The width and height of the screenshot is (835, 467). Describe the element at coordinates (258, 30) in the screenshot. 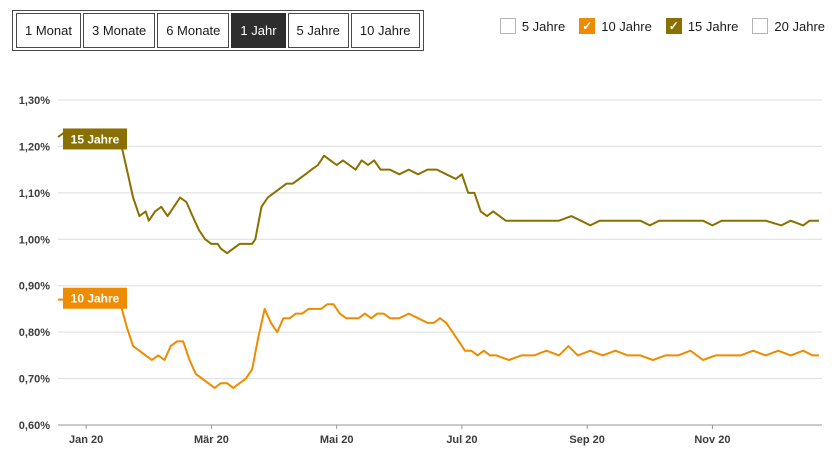

I see `period-button-1-jahr: 1 Jahr` at that location.